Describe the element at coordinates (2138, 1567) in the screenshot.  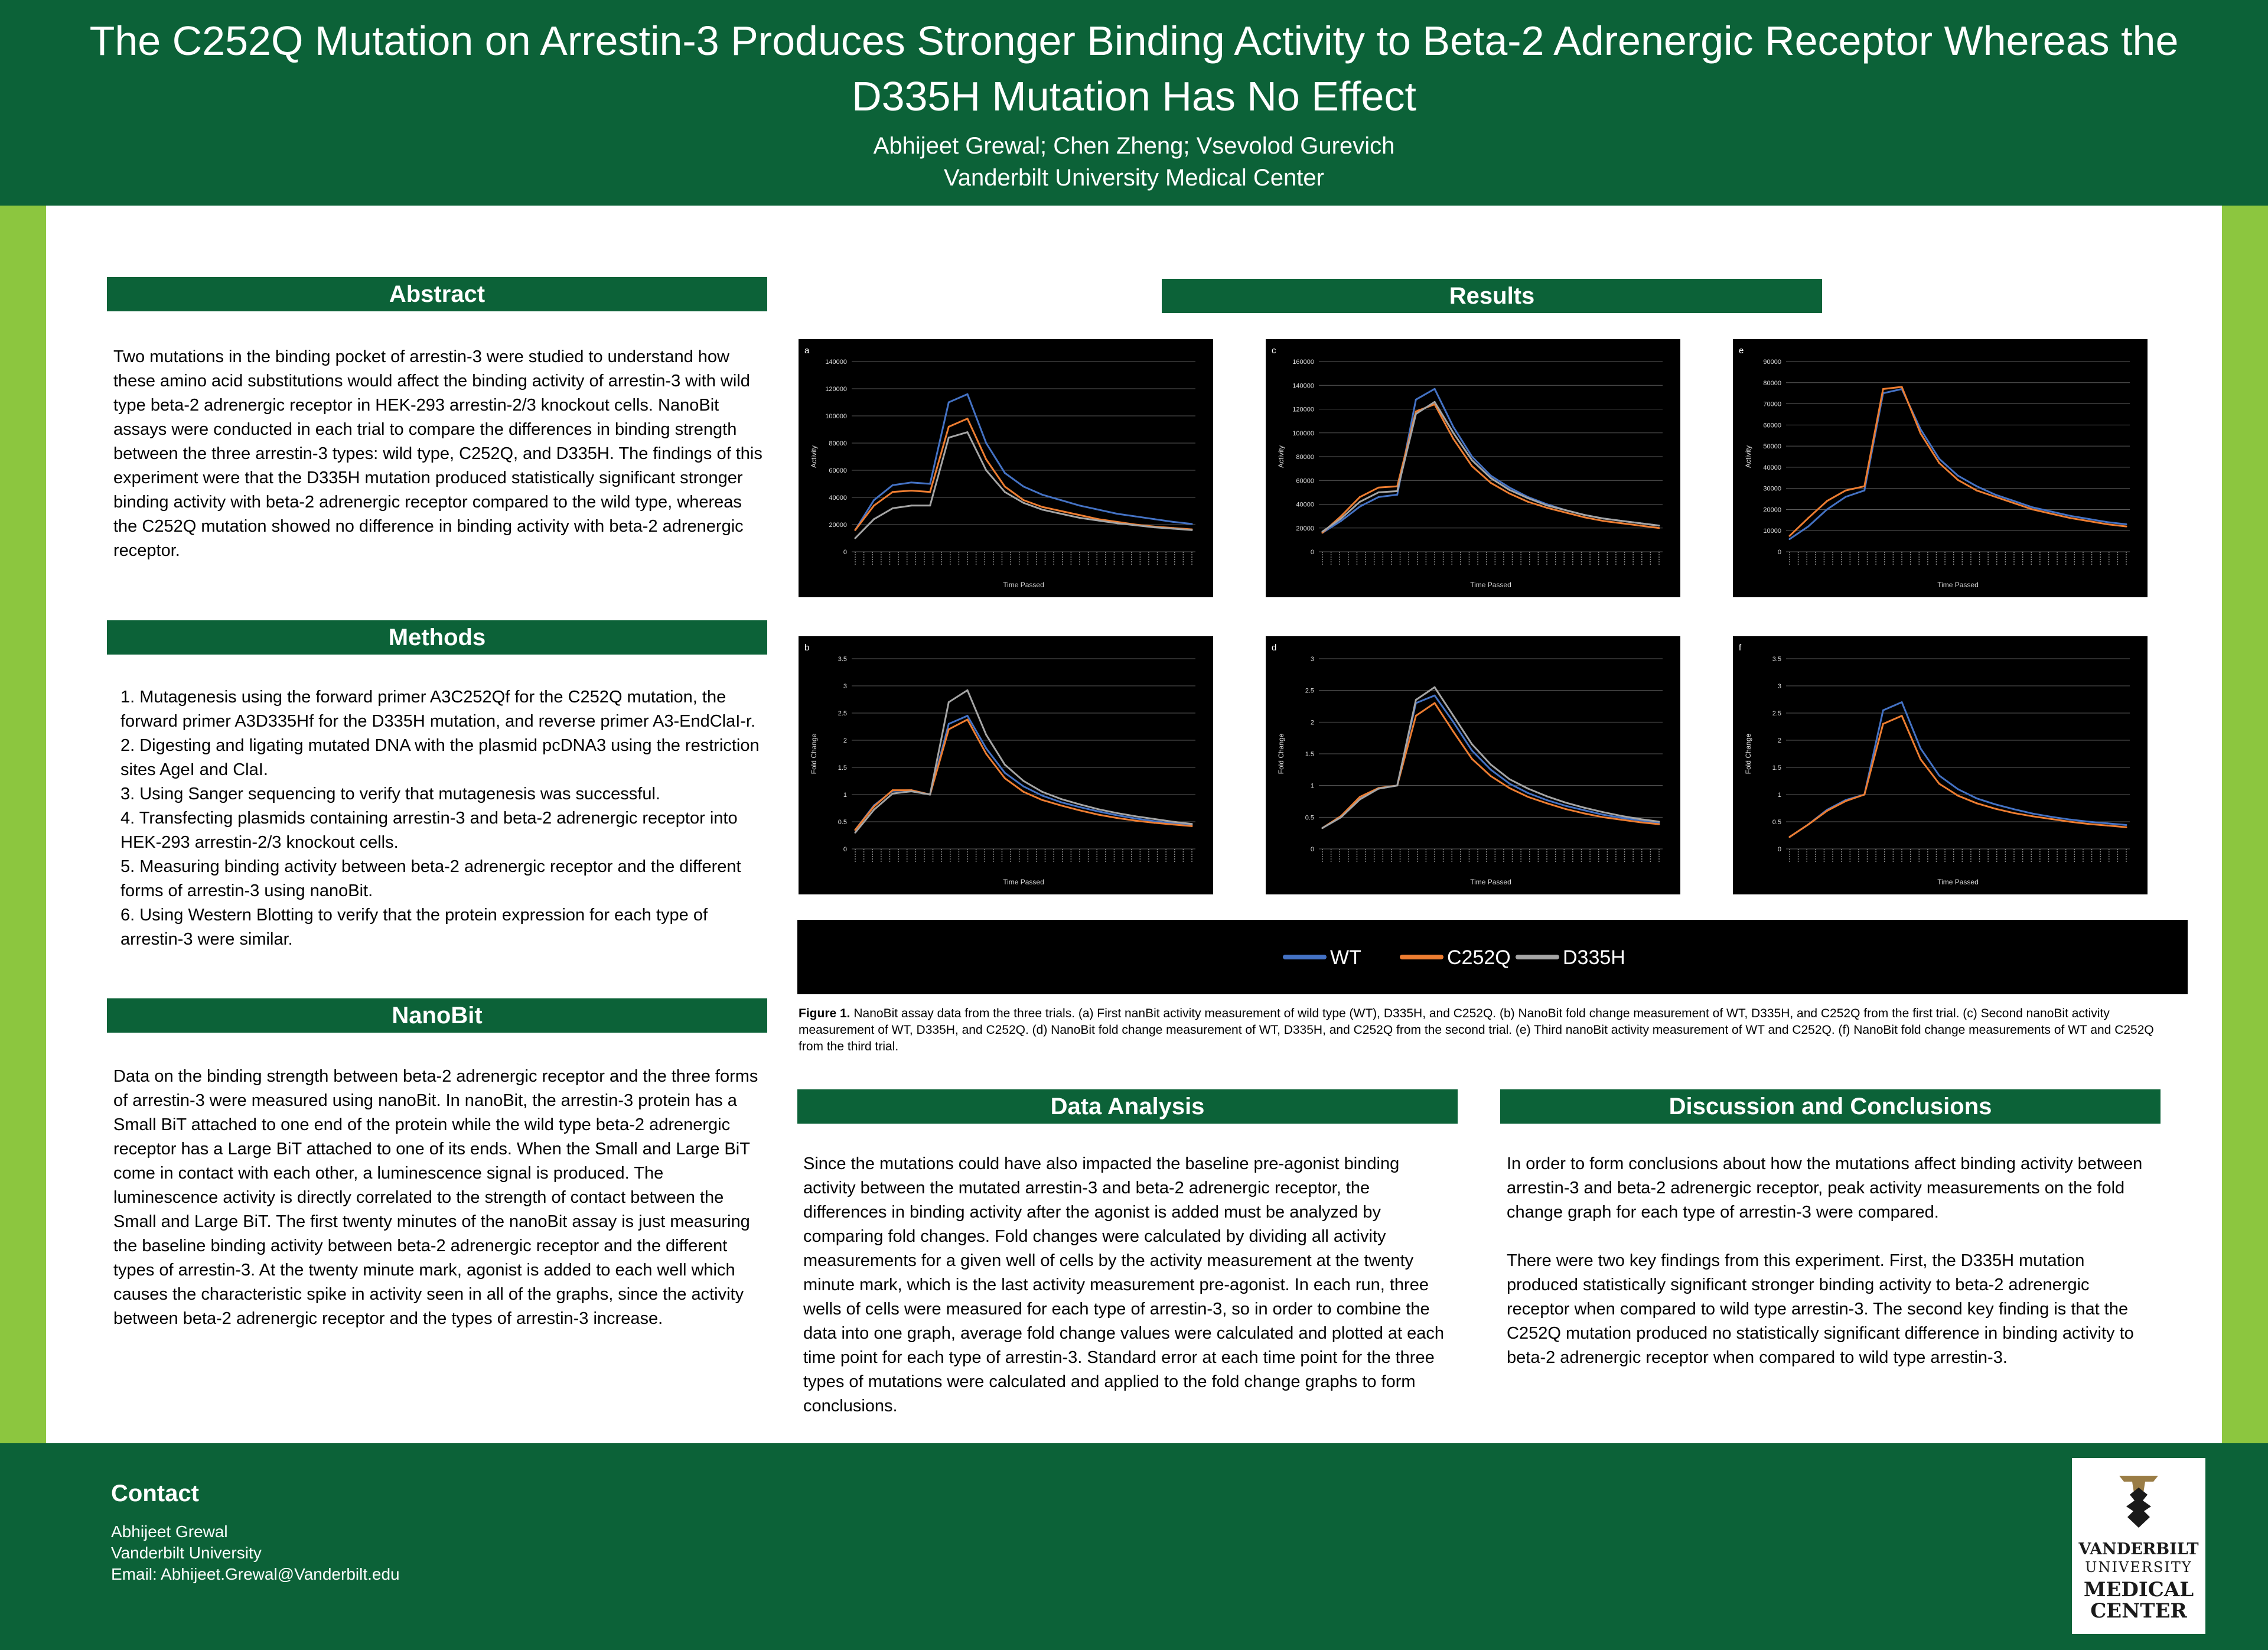
I see `logo-line-2: UNIVERSITY` at that location.